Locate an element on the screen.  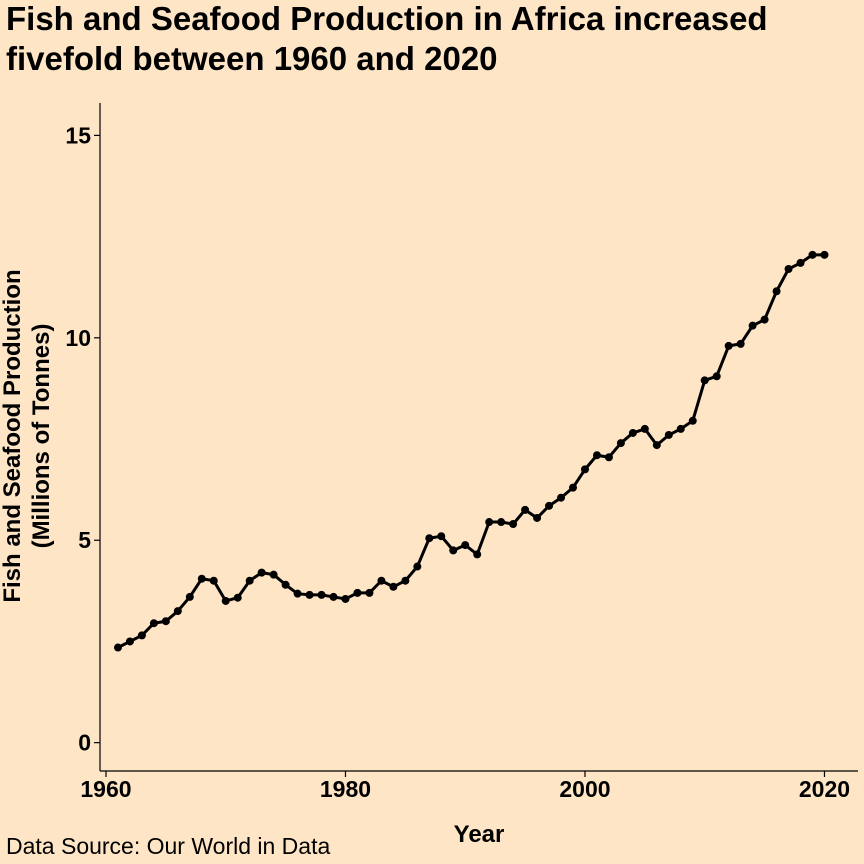
y-tick-label: 0 is located at coordinates (84, 743).